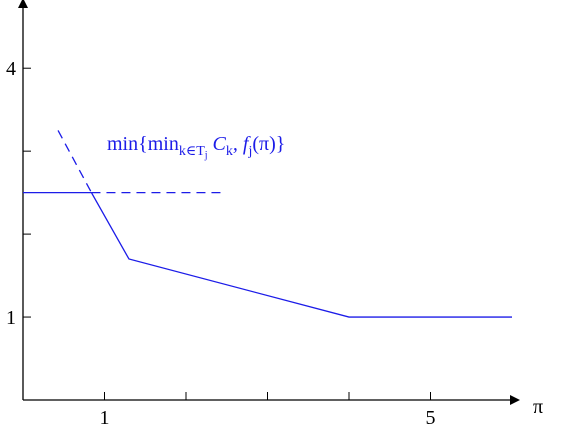 Image resolution: width=571 pixels, height=427 pixels. What do you see at coordinates (11, 318) in the screenshot?
I see `y-tick-label: 1` at bounding box center [11, 318].